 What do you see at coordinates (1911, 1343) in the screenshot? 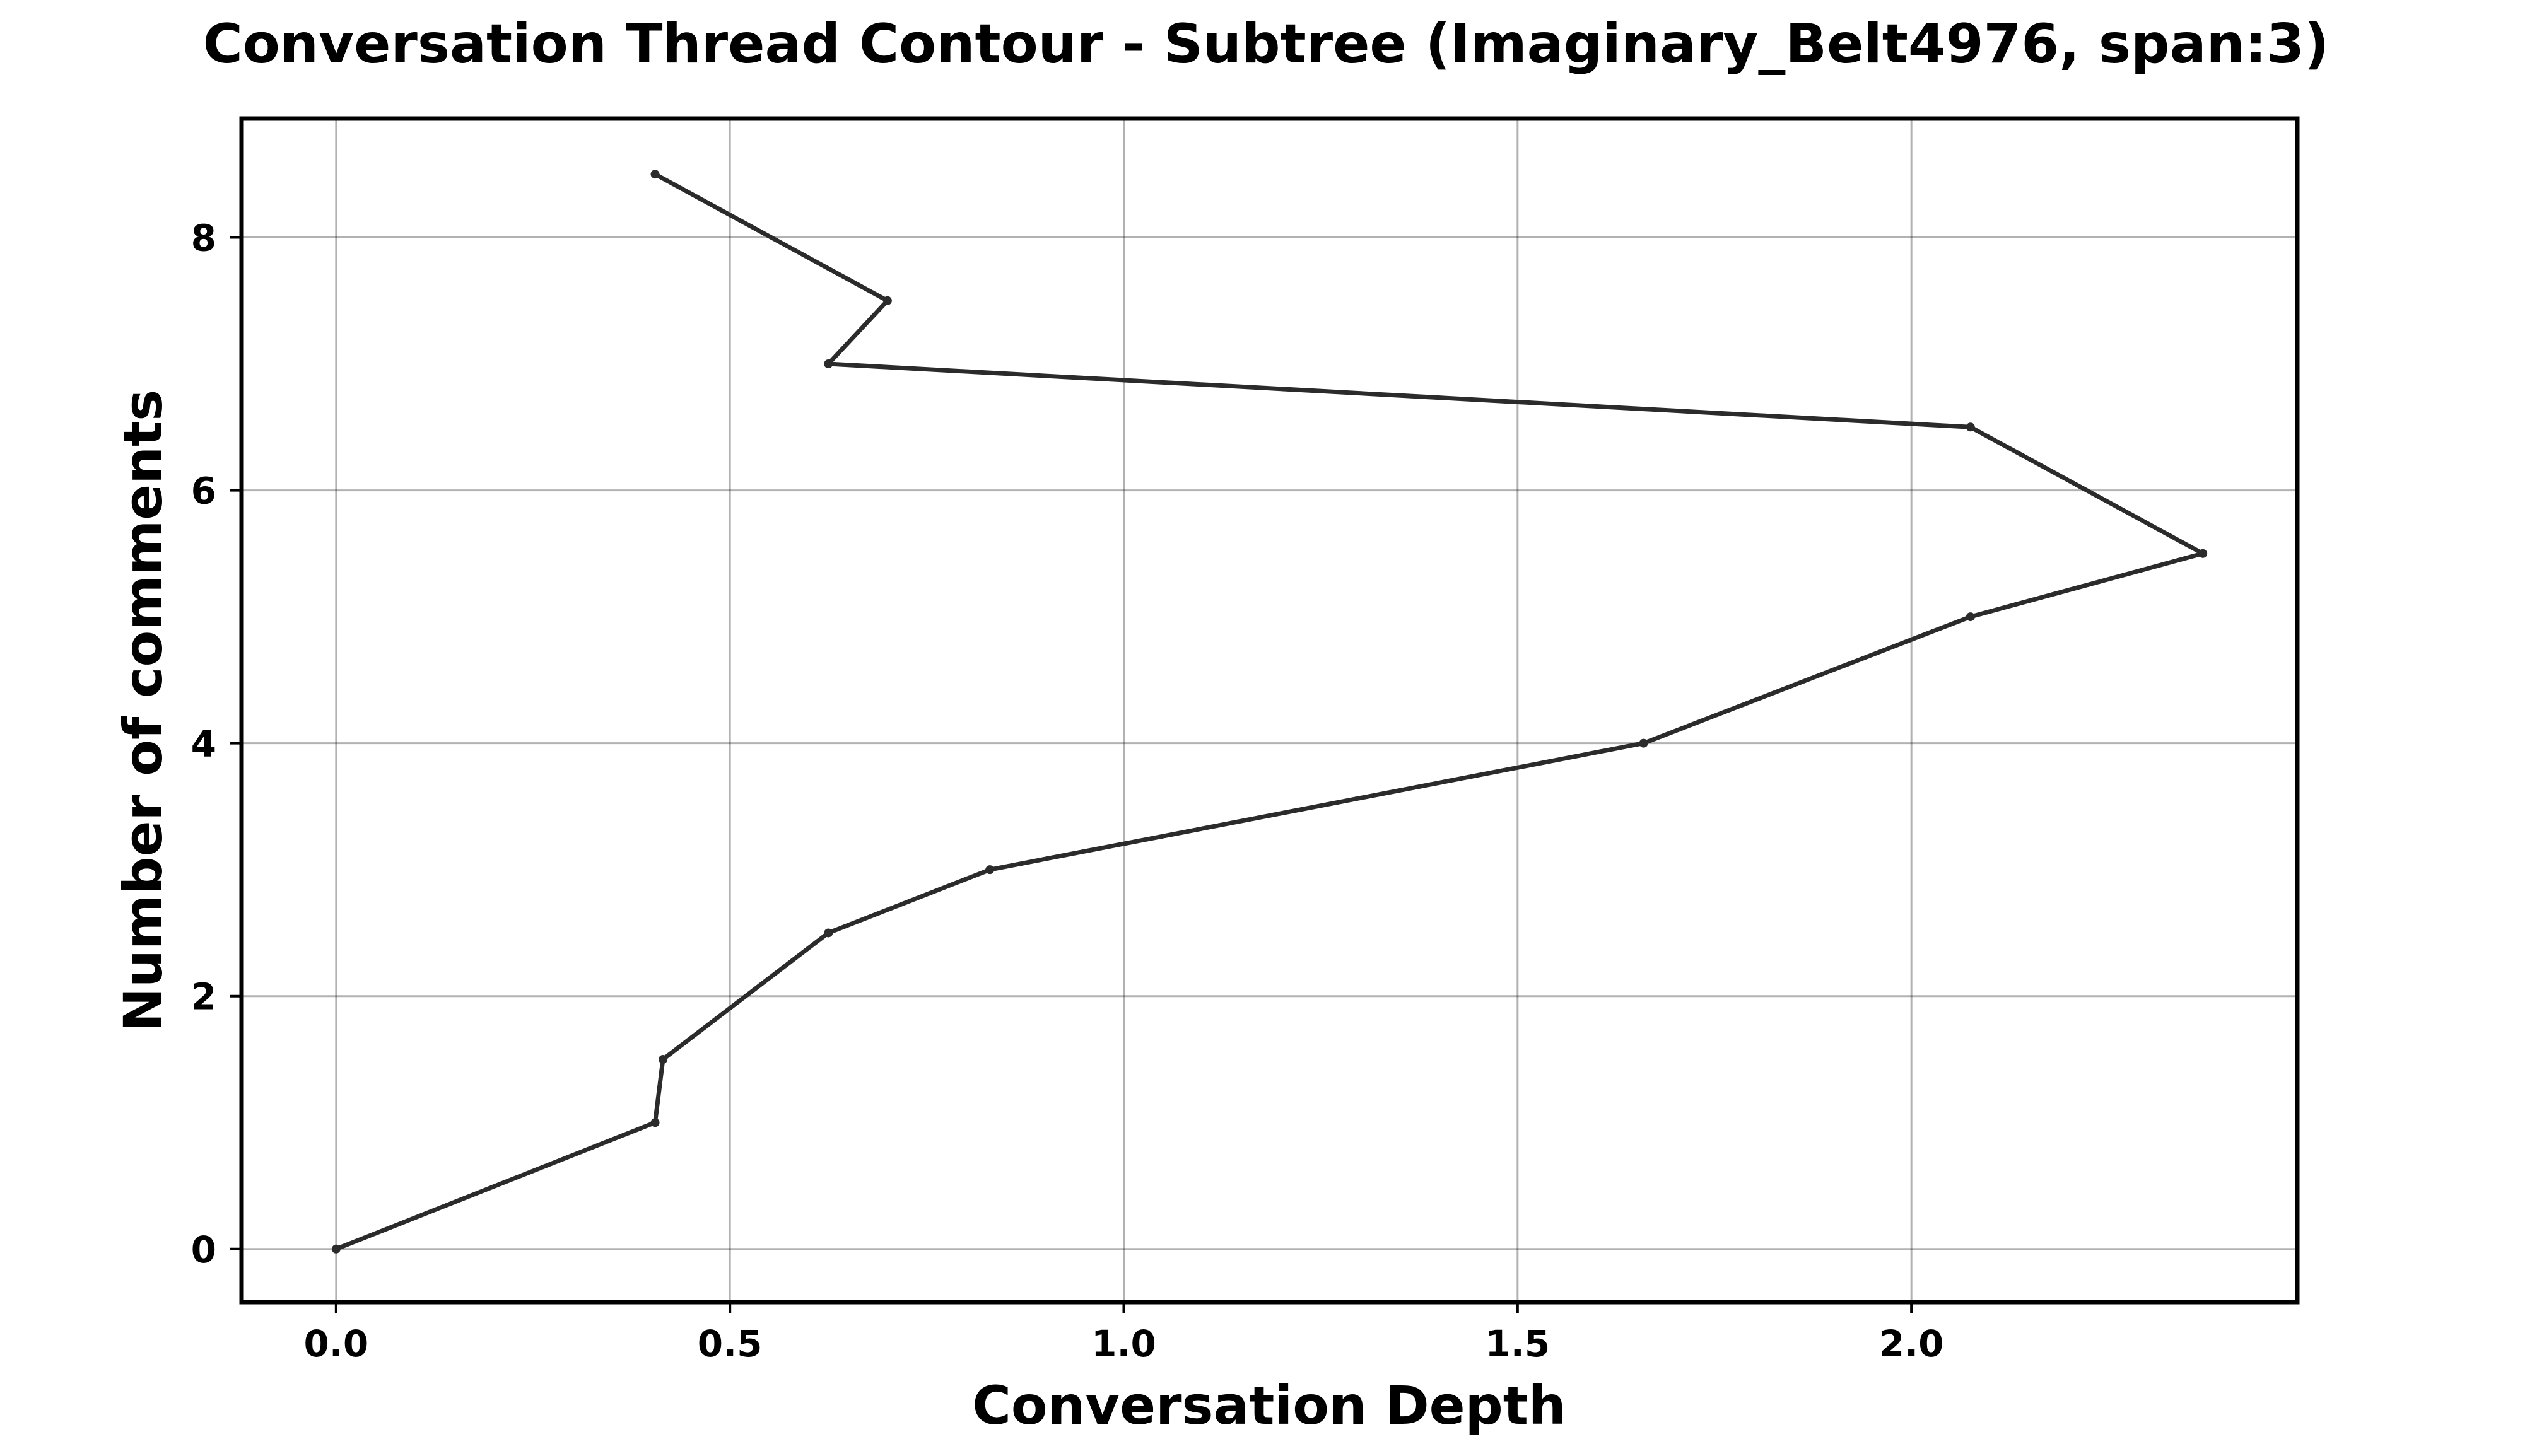
I see `x-tick-label: 2.0` at bounding box center [1911, 1343].